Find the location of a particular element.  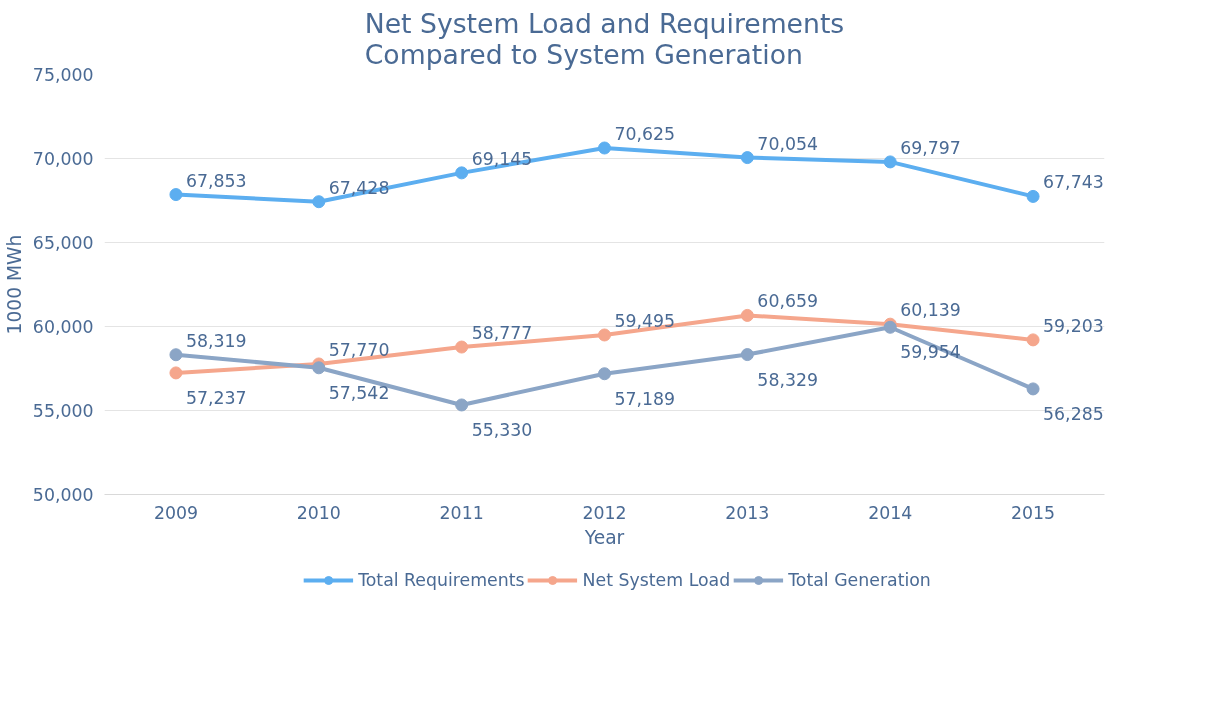

legend-label: Net System Load is located at coordinates (656, 580).